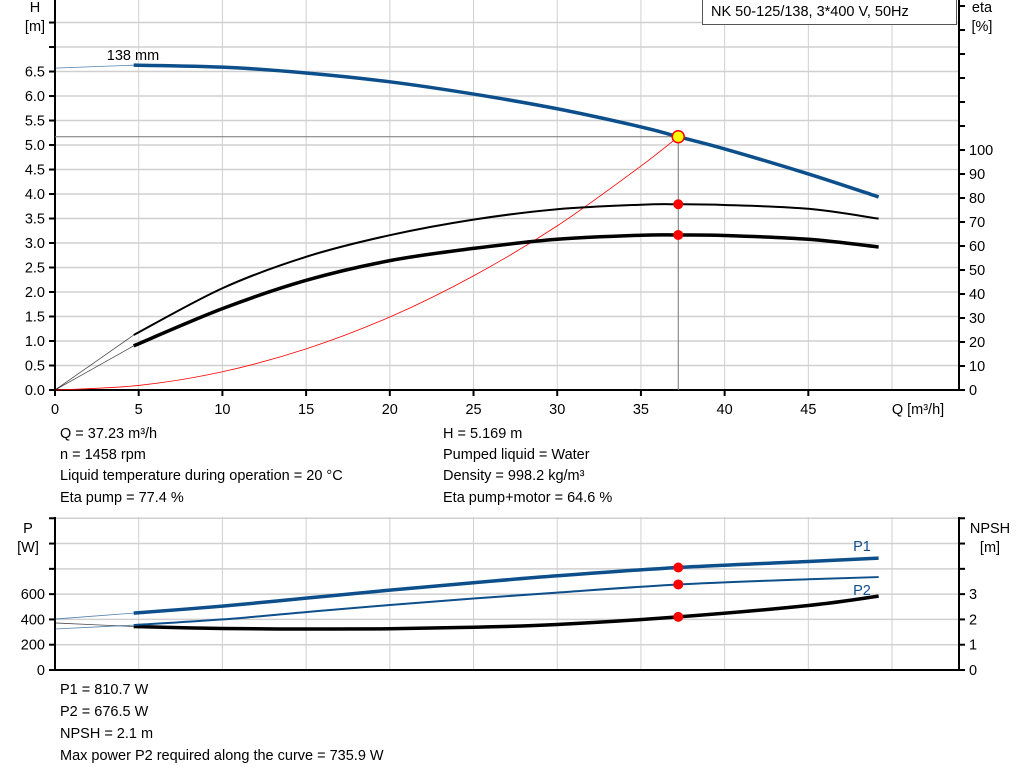 The image size is (1024, 781). Describe the element at coordinates (35, 195) in the screenshot. I see `y-left-tick-label: 4.0` at that location.